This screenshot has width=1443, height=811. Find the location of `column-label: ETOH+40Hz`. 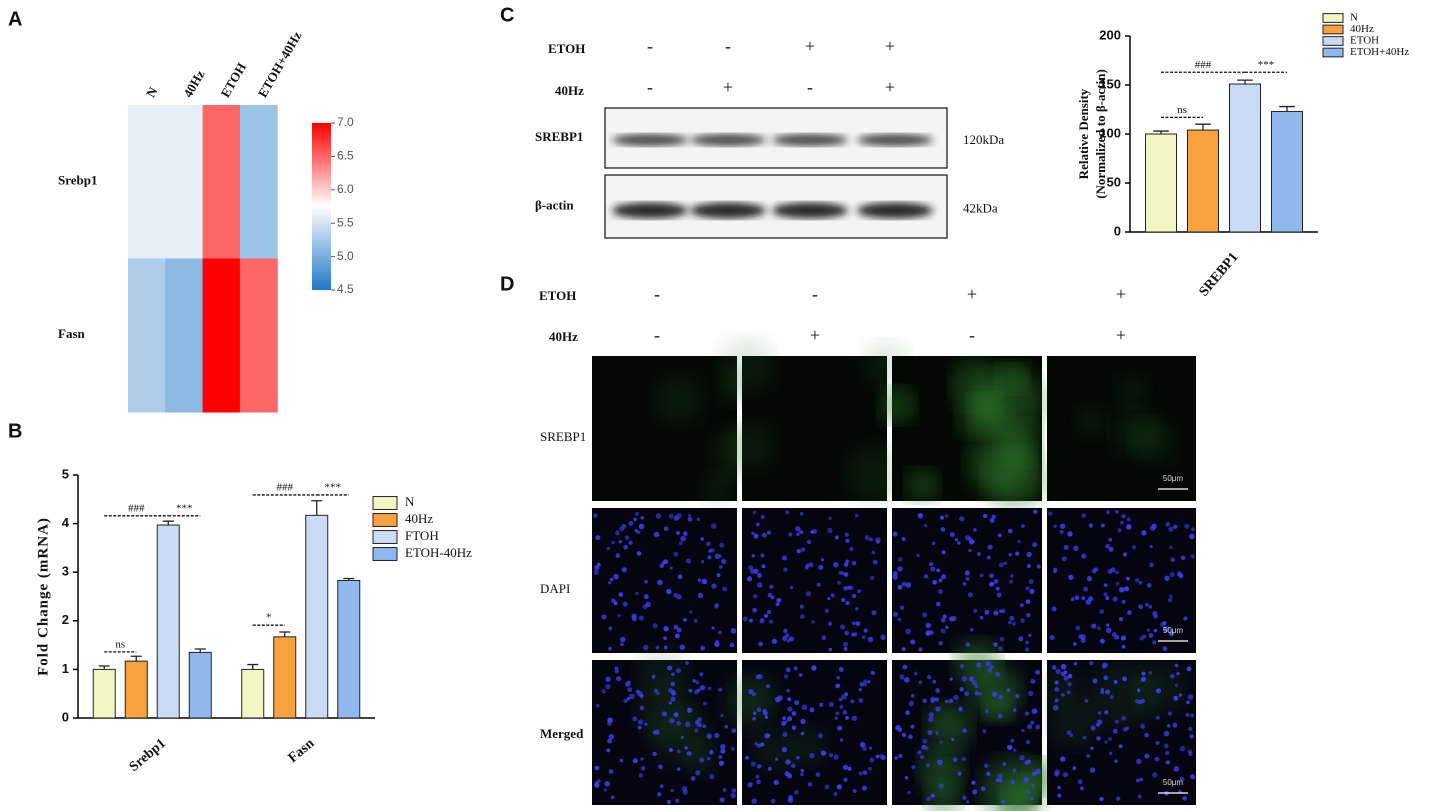

column-label: ETOH+40Hz is located at coordinates (280, 64).